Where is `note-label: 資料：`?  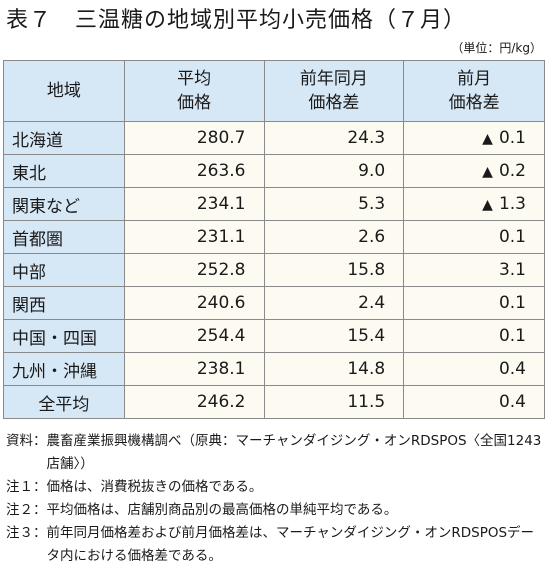 note-label: 資料： is located at coordinates (26, 441).